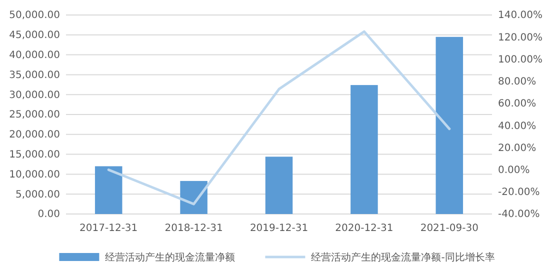  Describe the element at coordinates (34, 36) in the screenshot. I see `y-tick-label: 45,000.00` at that location.